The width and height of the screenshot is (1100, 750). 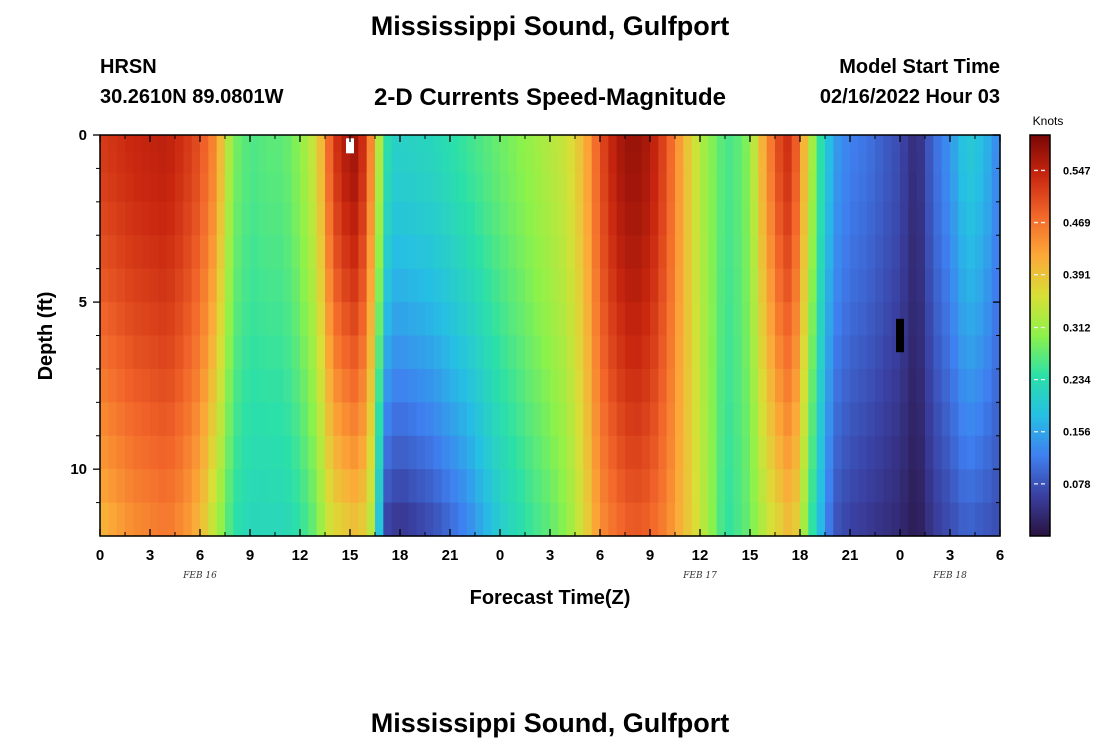 I want to click on chart-subtitle: 2-D Currents Speed-Magnitude, so click(x=550, y=97).